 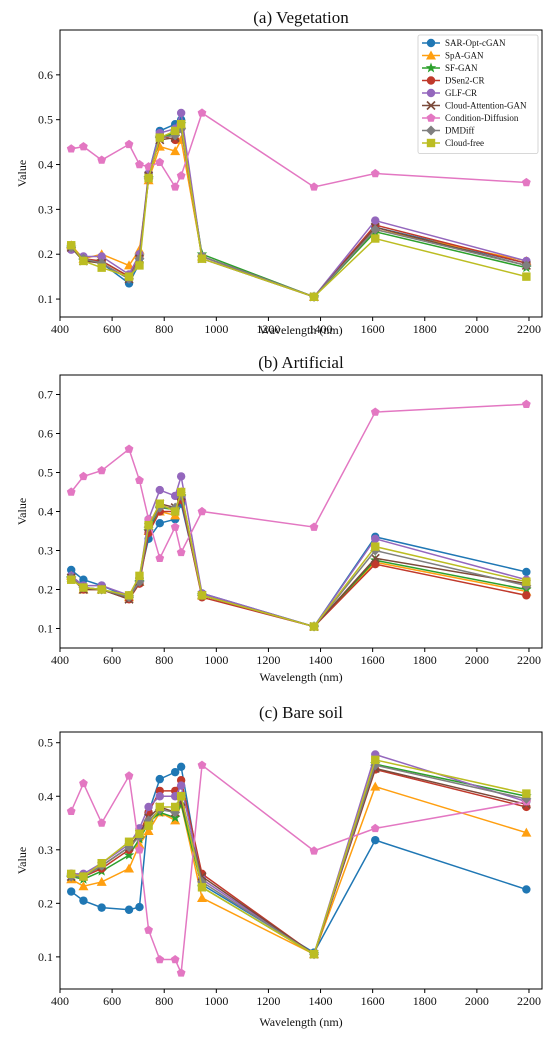 I want to click on chart-title: (a) Vegetation, so click(x=301, y=17).